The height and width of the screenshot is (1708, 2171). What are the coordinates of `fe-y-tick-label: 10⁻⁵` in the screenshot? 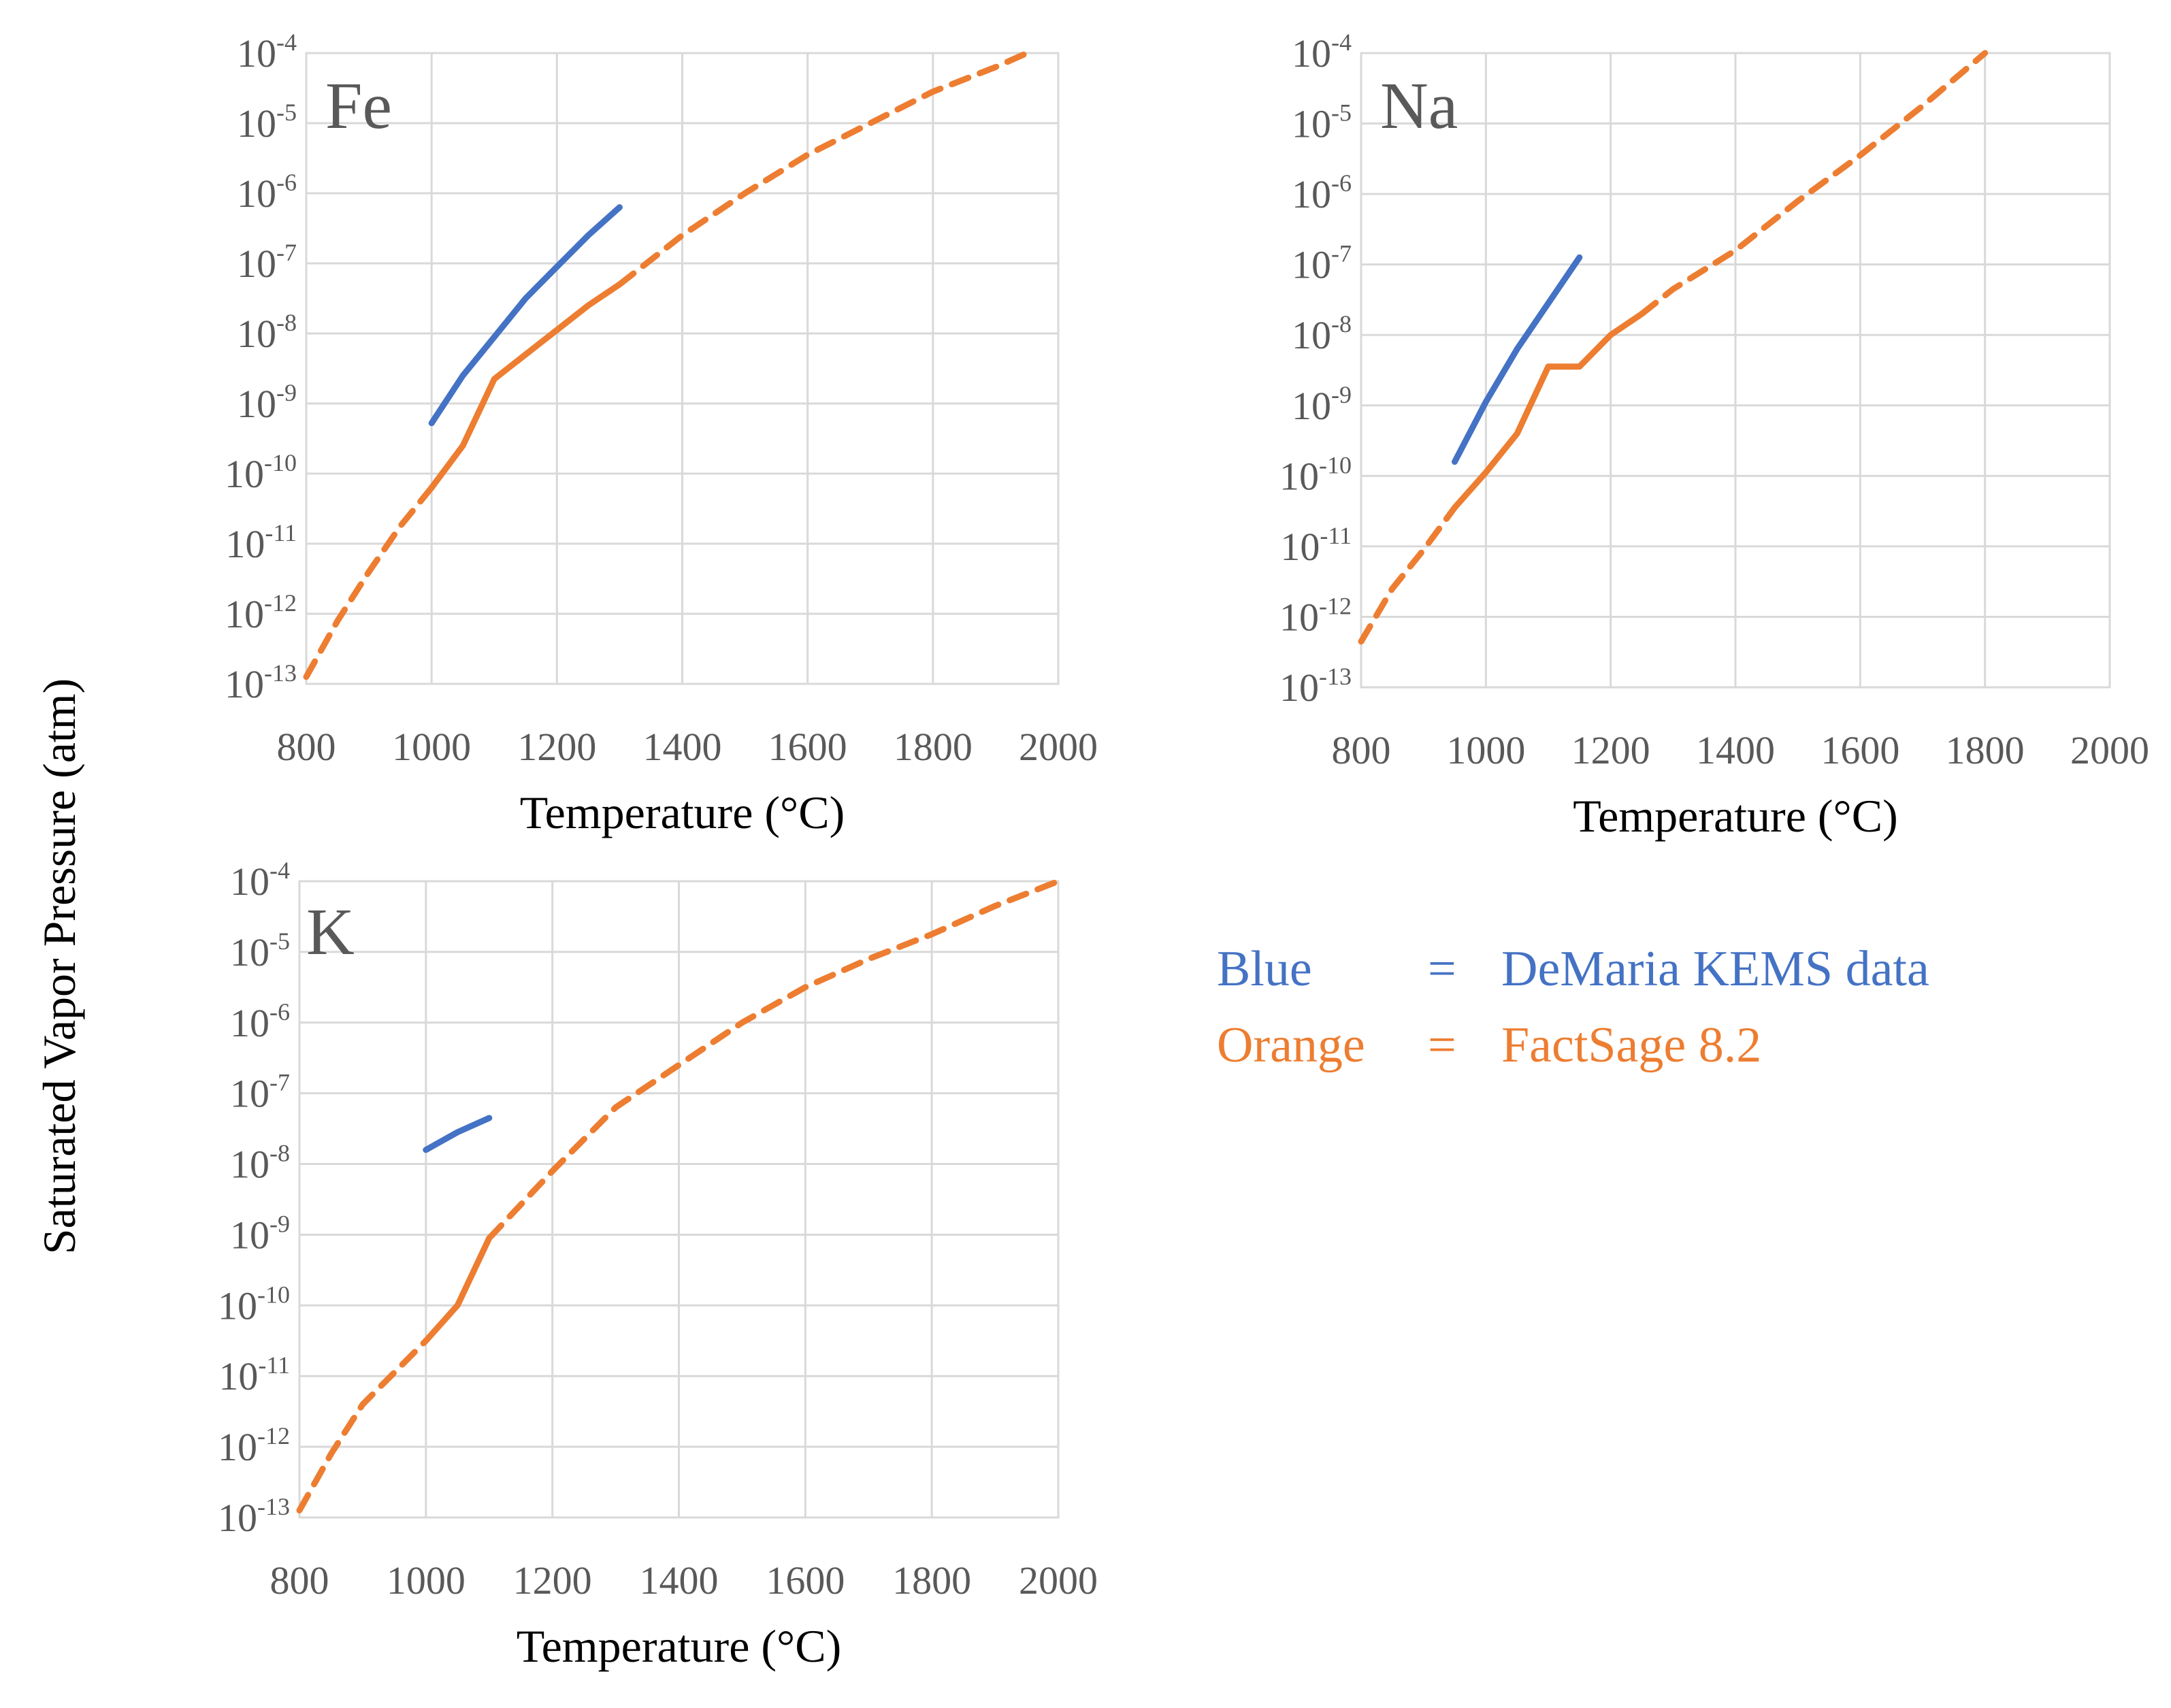 It's located at (267, 122).